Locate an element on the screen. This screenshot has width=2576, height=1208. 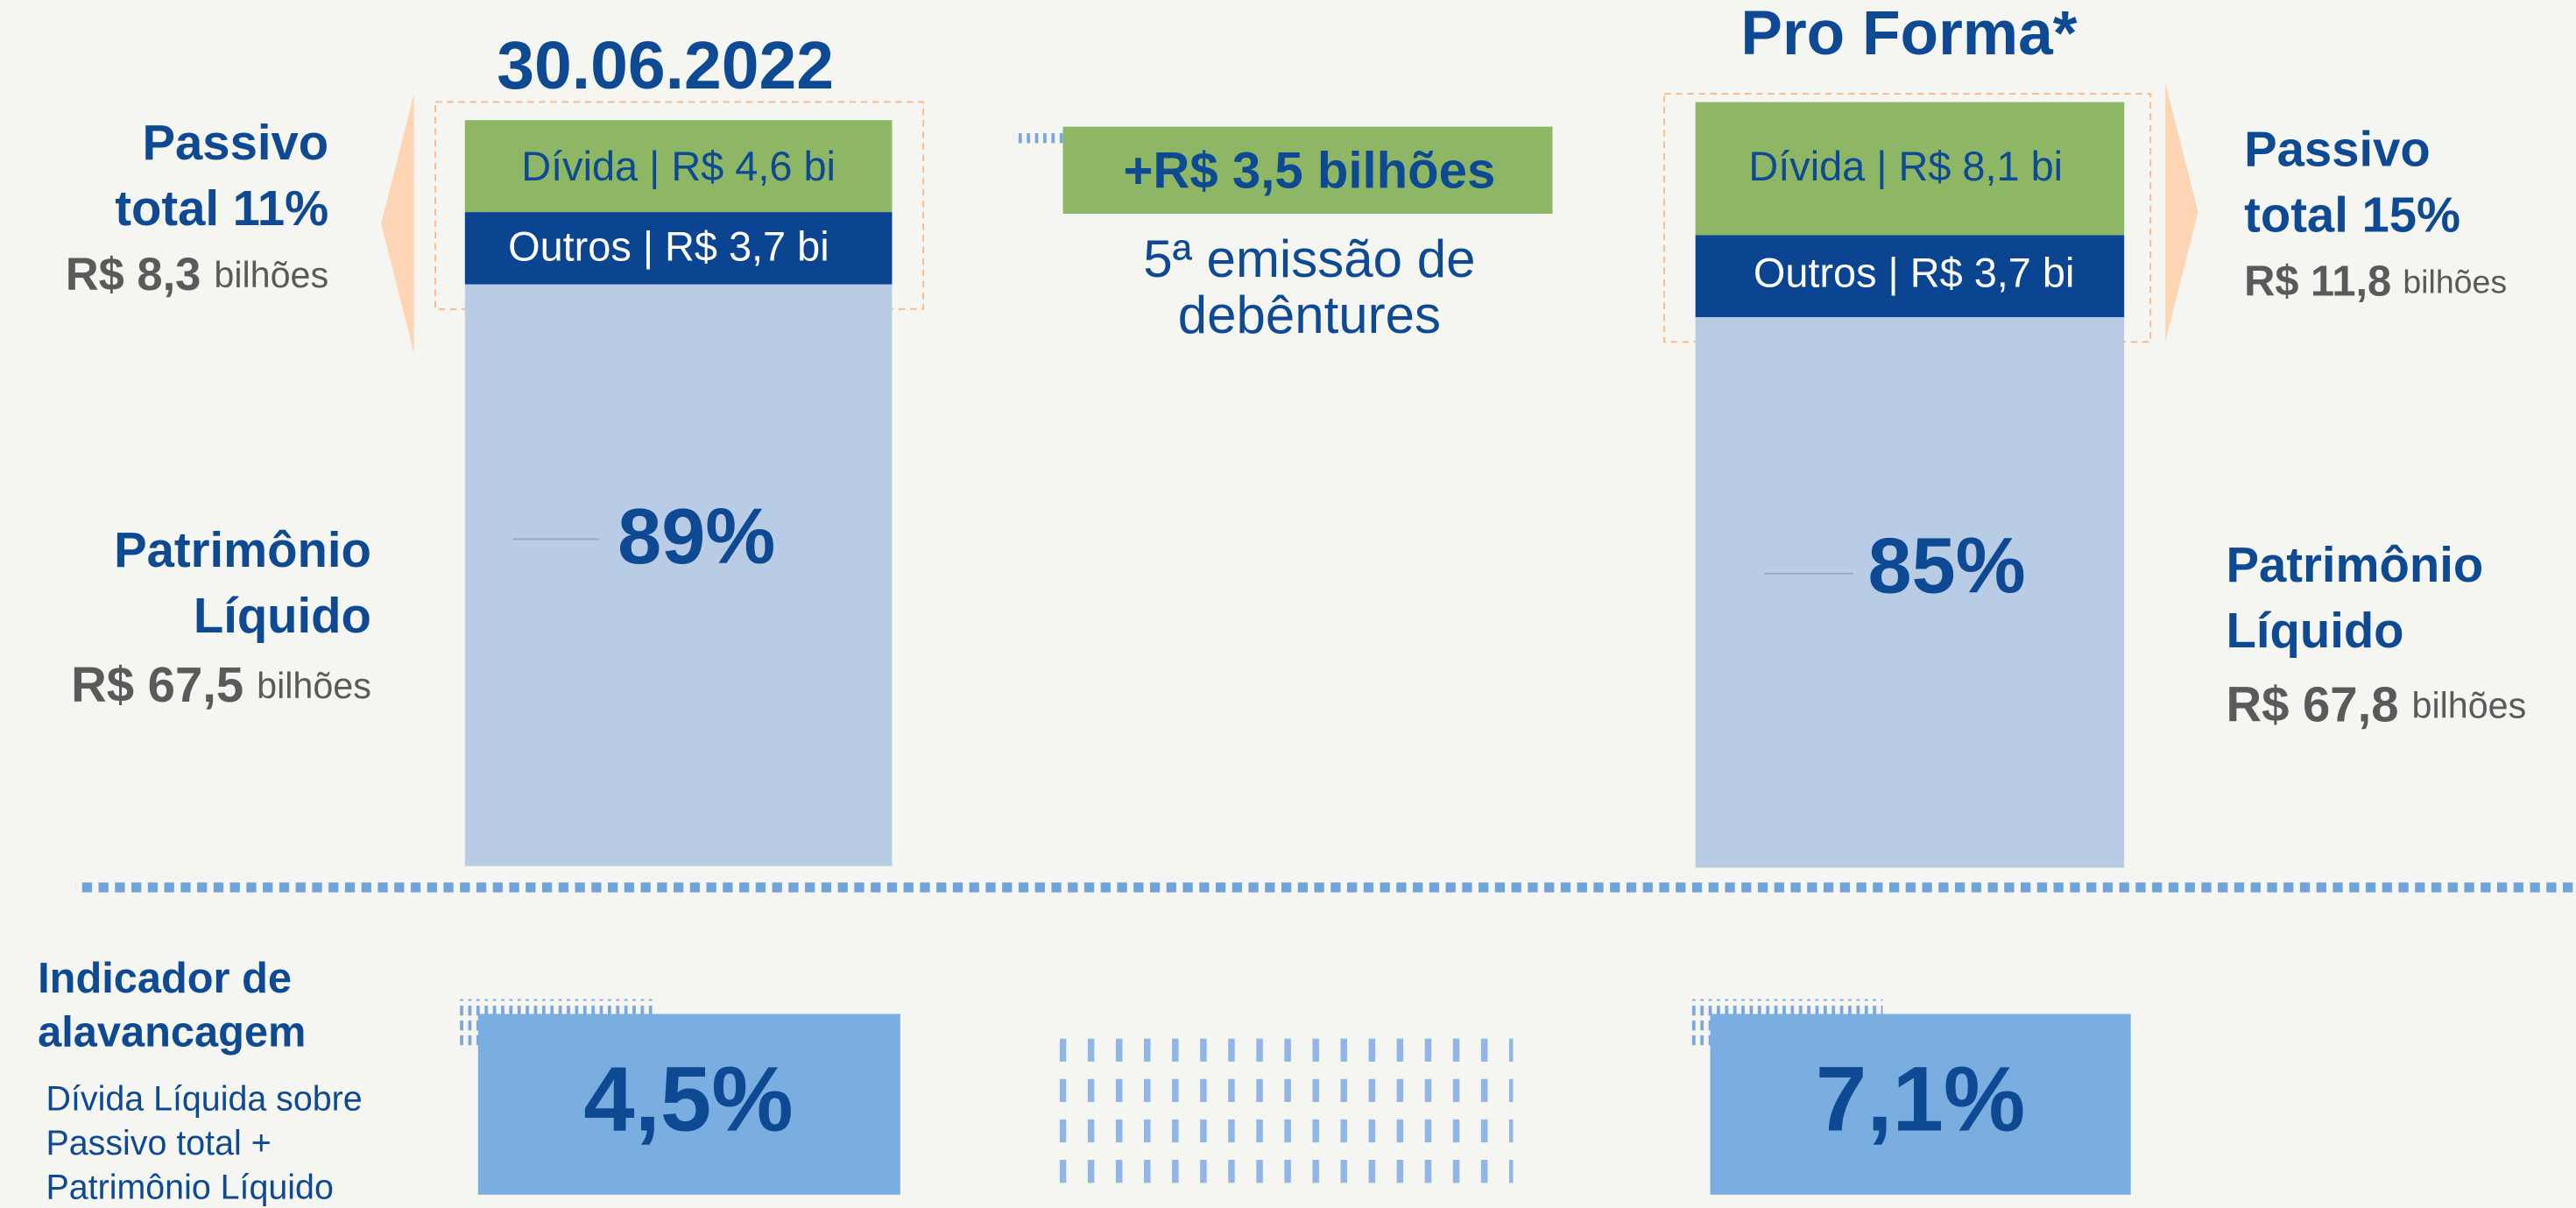
amount: R$ 8,3 bilhões is located at coordinates (197, 274).